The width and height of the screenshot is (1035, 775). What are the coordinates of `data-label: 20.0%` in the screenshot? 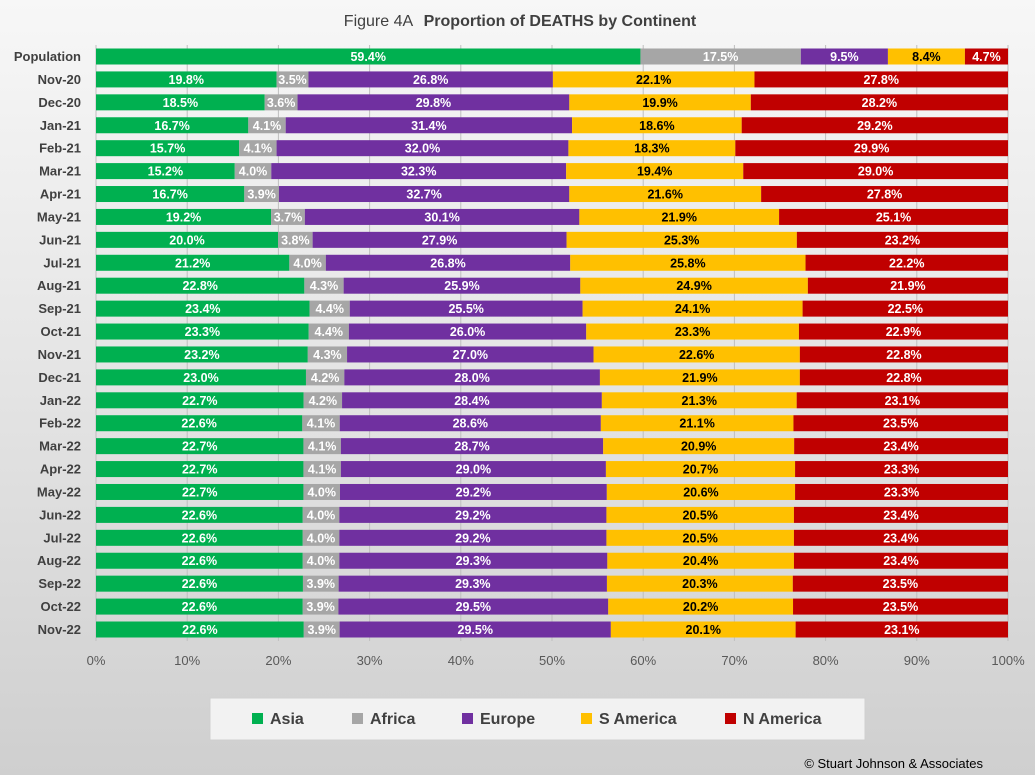 It's located at (186, 240).